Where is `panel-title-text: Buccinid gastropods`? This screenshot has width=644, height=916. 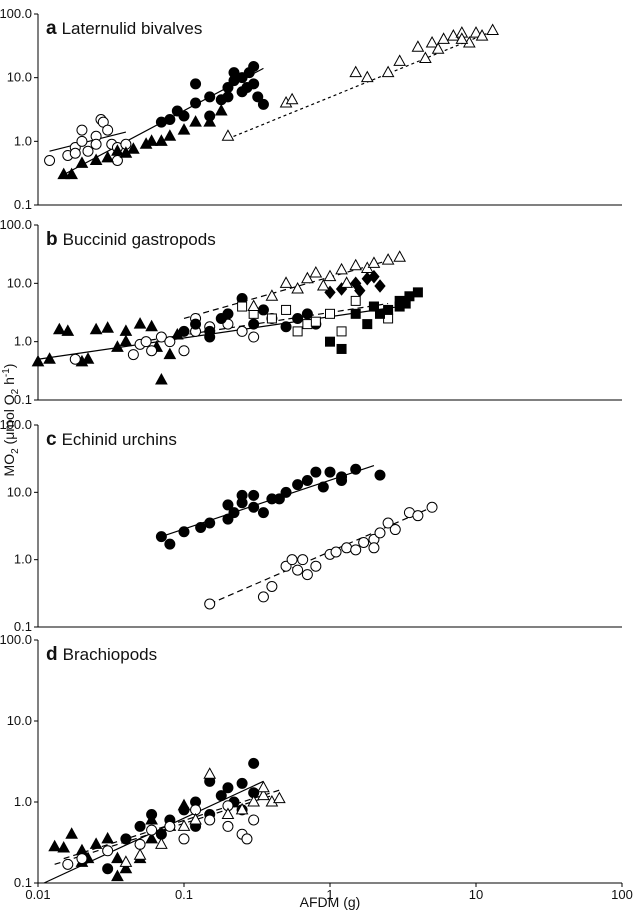 panel-title-text: Buccinid gastropods is located at coordinates (139, 239).